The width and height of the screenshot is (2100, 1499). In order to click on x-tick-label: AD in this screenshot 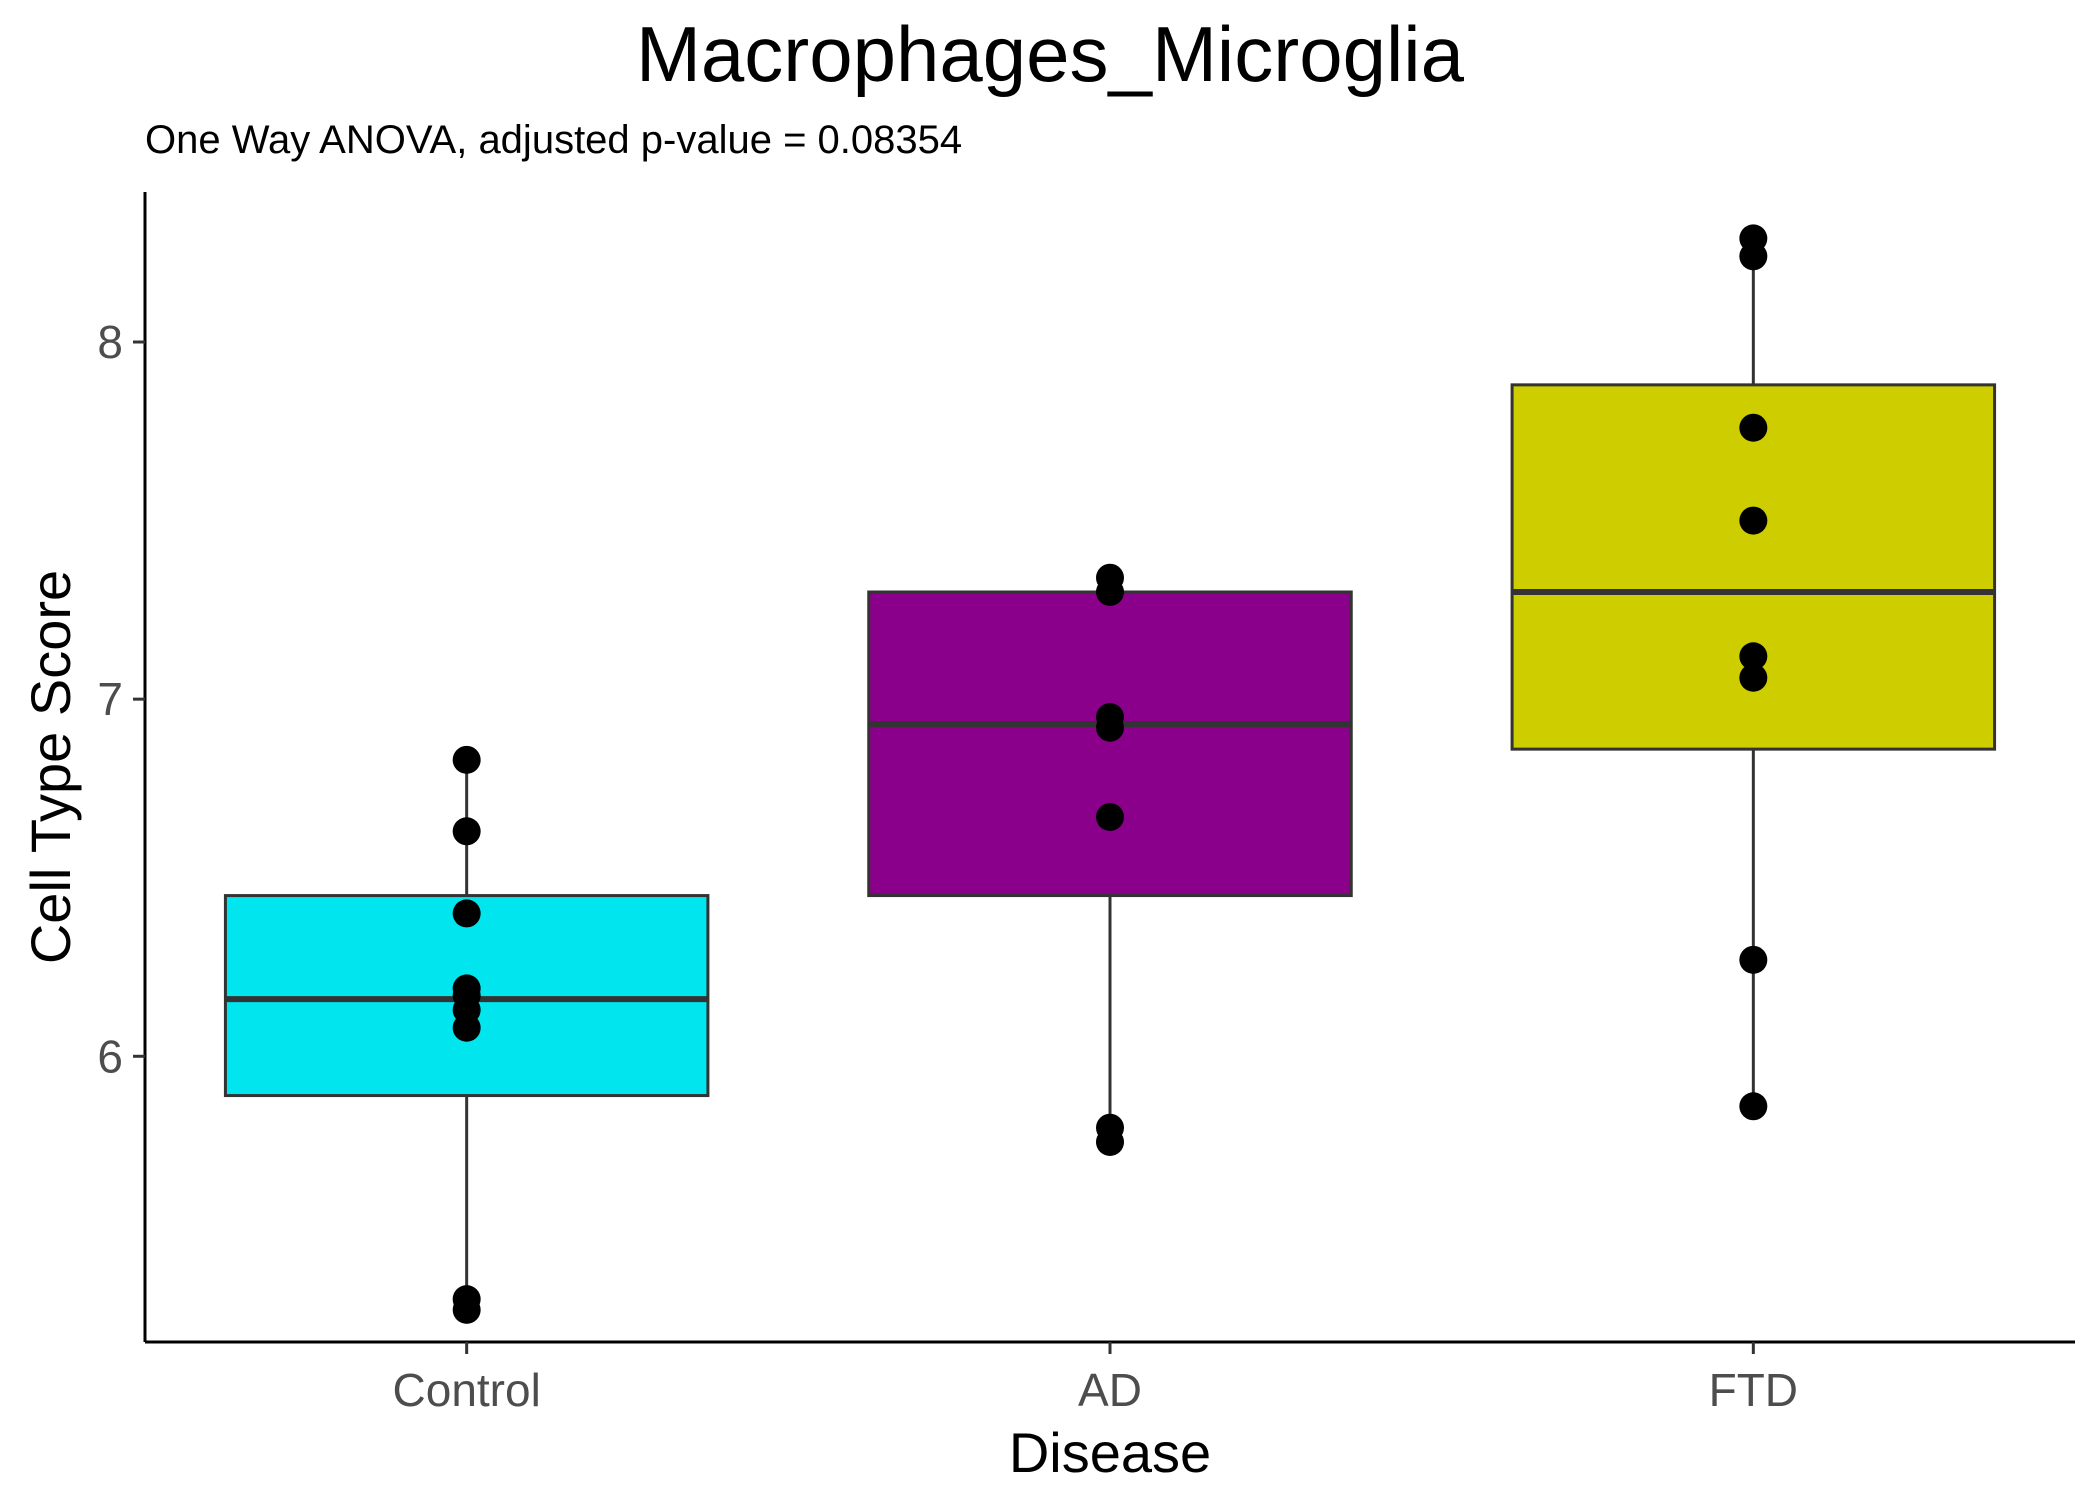, I will do `click(1110, 1390)`.